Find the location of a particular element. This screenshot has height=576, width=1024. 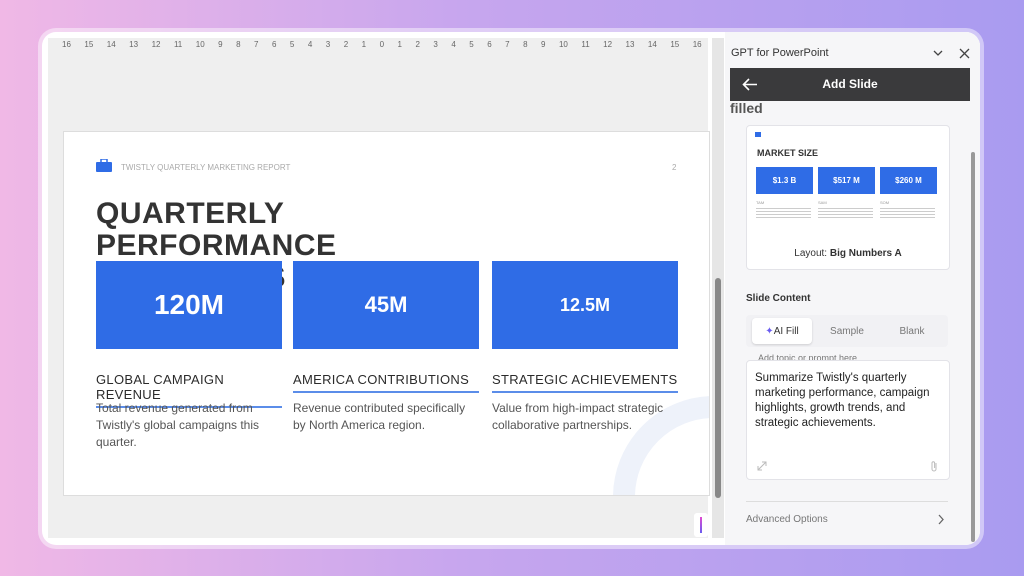

stat-label: GLOBAL CAMPAIGN REVENUE is located at coordinates (189, 390).